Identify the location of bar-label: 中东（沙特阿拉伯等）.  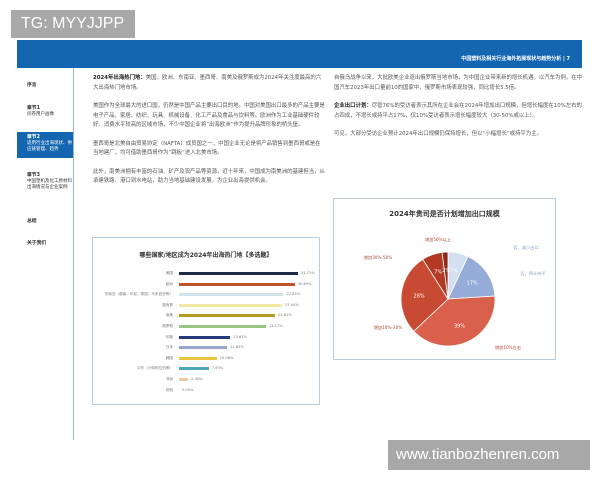
(155, 368).